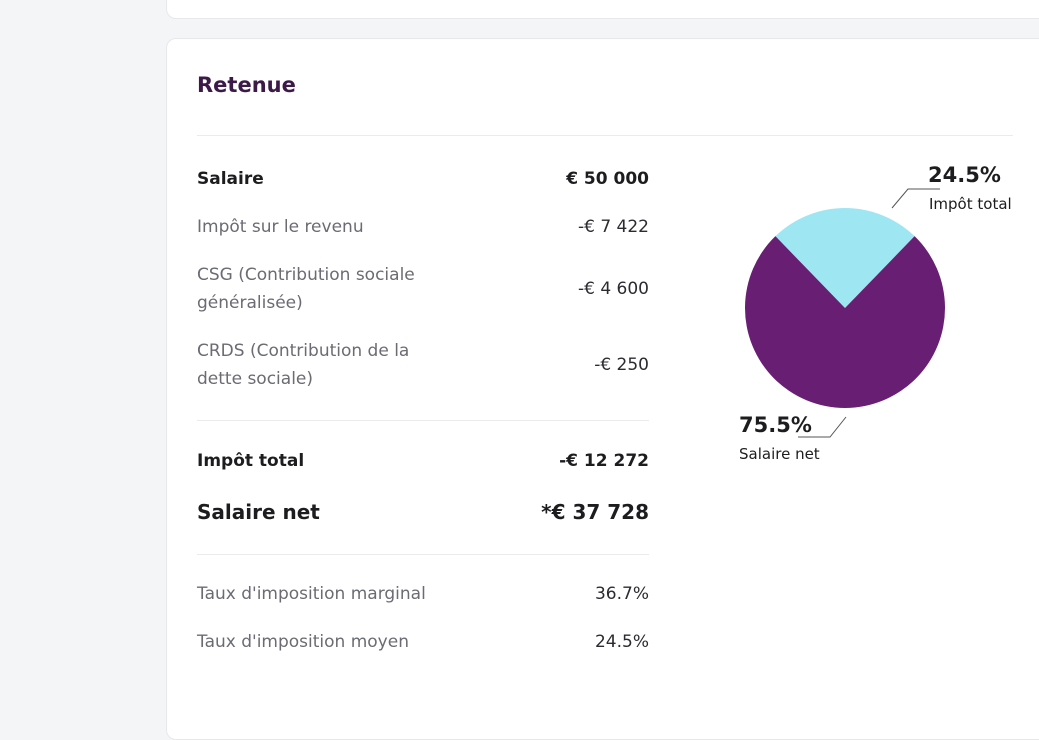 This screenshot has height=740, width=1039. What do you see at coordinates (845, 258) in the screenshot?
I see `tax-slice` at bounding box center [845, 258].